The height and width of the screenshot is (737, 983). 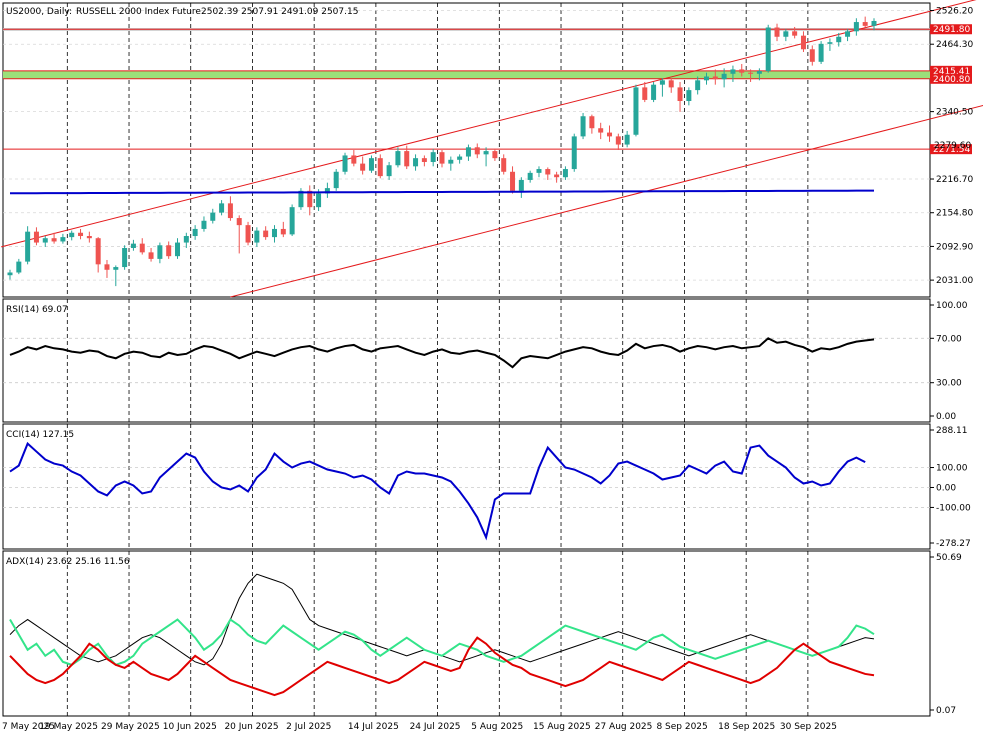 I want to click on indicator-tick-label: -278.27, so click(x=953, y=544).